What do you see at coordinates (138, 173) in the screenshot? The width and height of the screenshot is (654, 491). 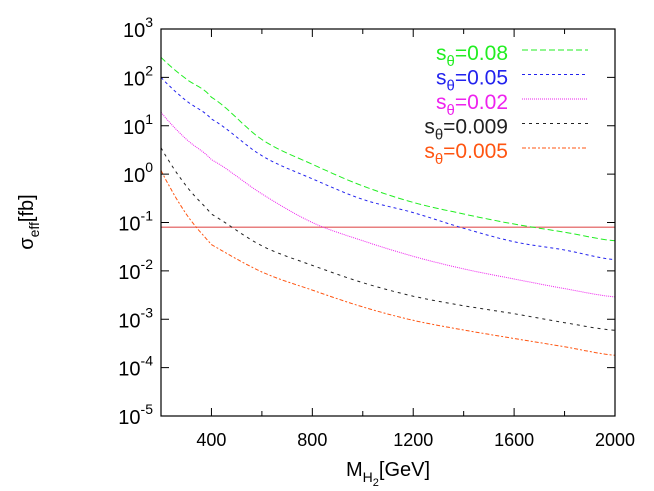 I see `y-tick-label: 10⁰` at bounding box center [138, 173].